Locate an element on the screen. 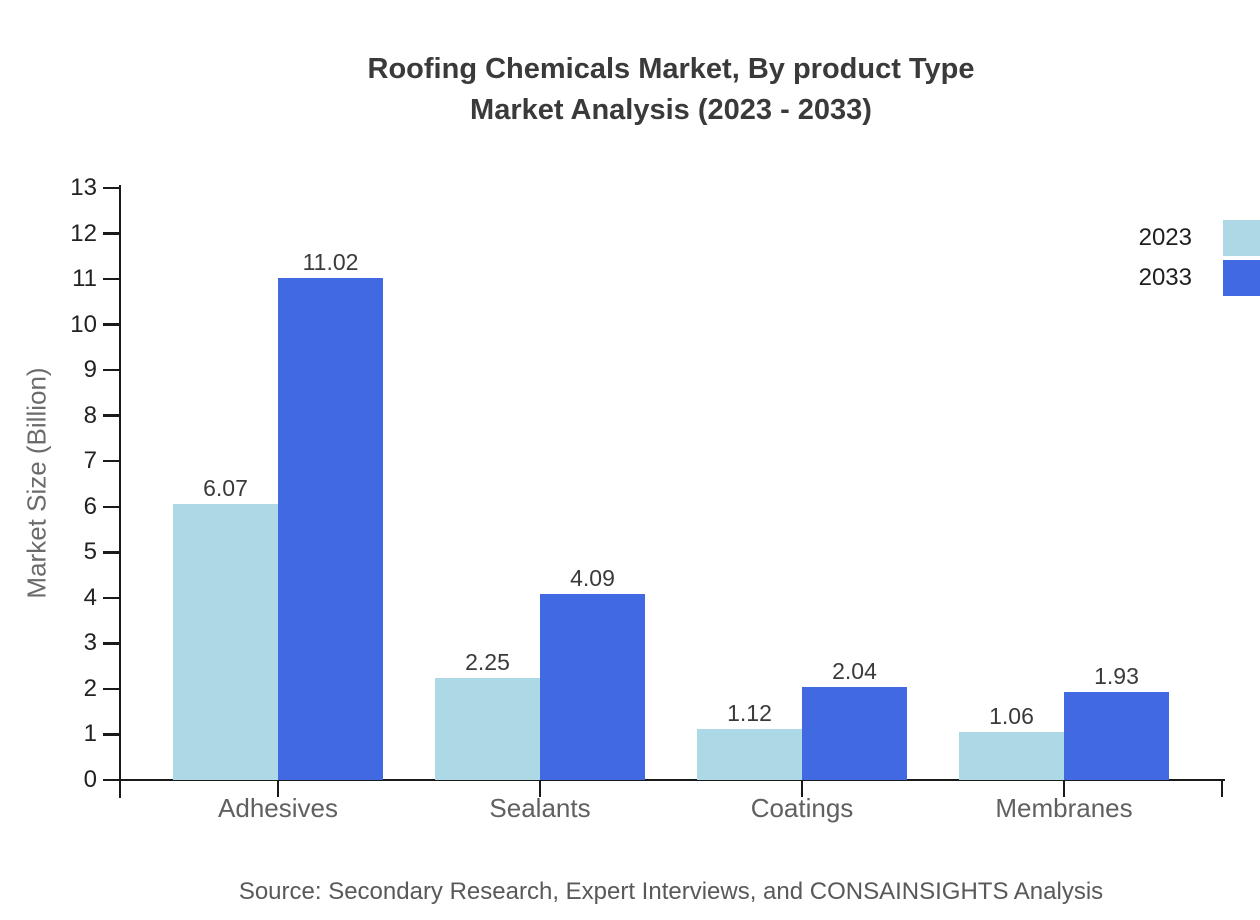 Image resolution: width=1260 pixels, height=920 pixels. bar-value-label-2033-sealants: 4.09 is located at coordinates (592, 577).